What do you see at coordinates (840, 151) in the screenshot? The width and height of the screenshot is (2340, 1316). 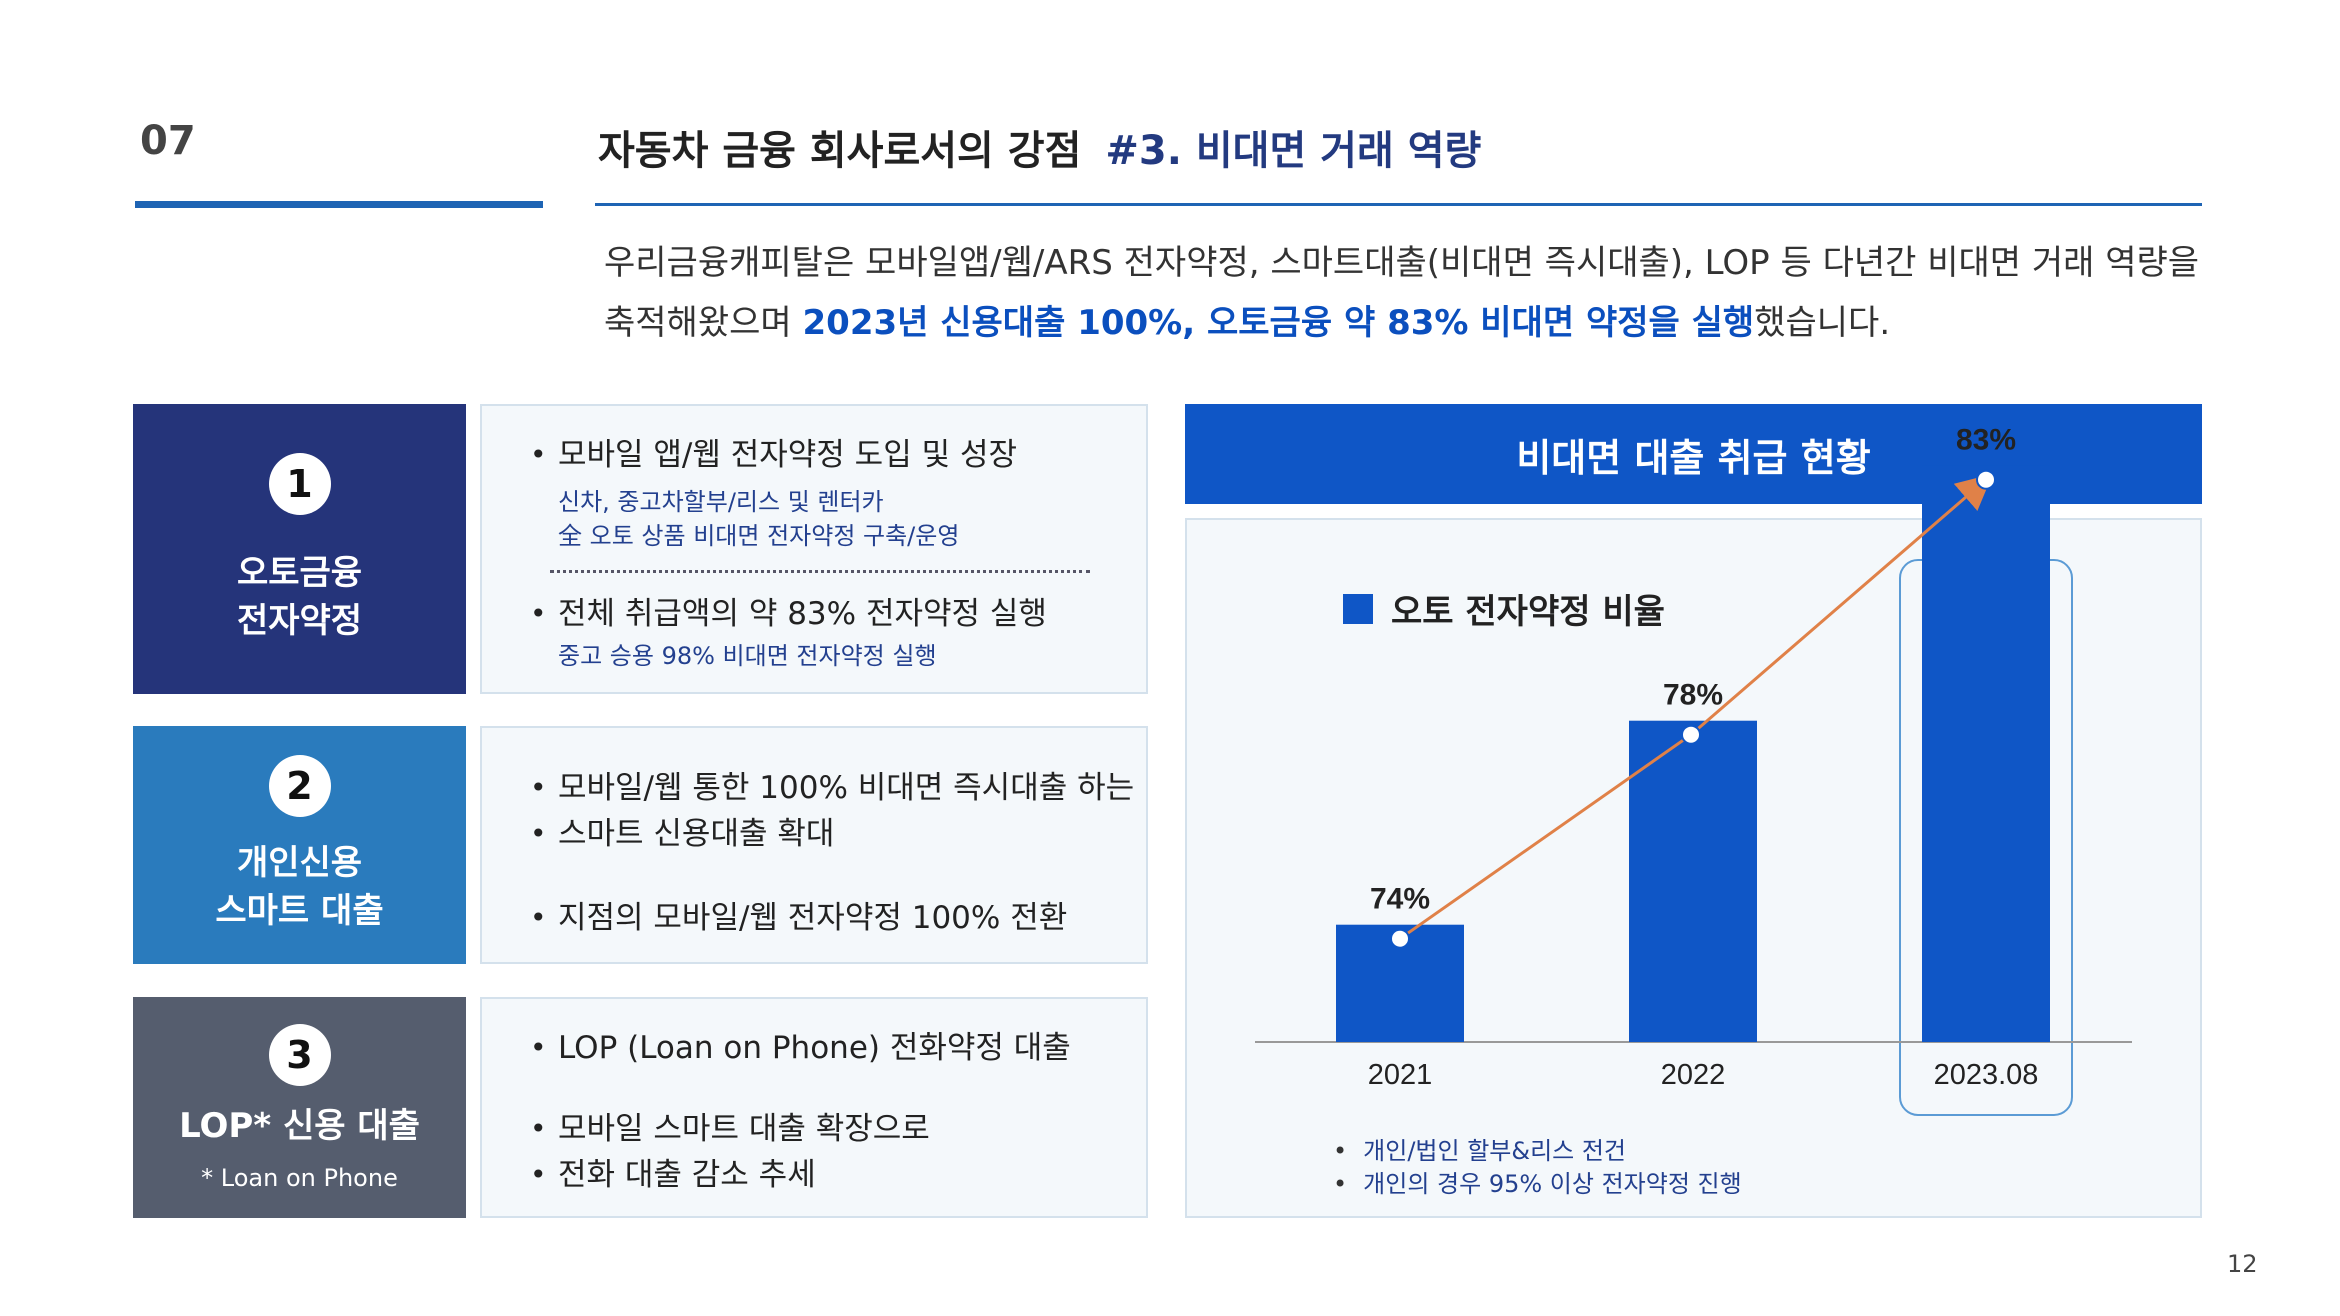 I see `page-title-main: 자동차 금융 회사로서의 강점` at bounding box center [840, 151].